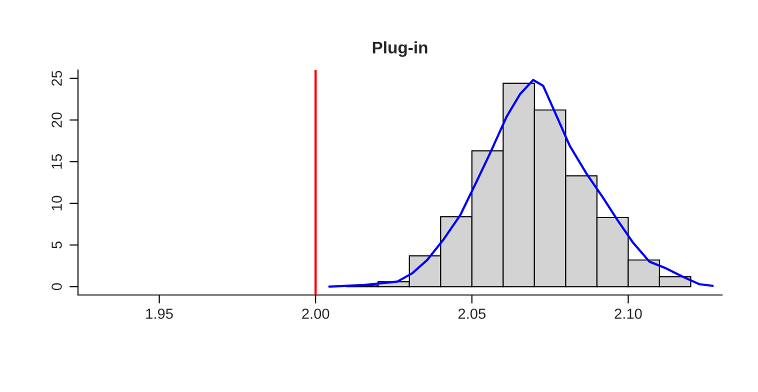 The width and height of the screenshot is (758, 392). What do you see at coordinates (57, 78) in the screenshot?
I see `y-tick-label: 25` at bounding box center [57, 78].